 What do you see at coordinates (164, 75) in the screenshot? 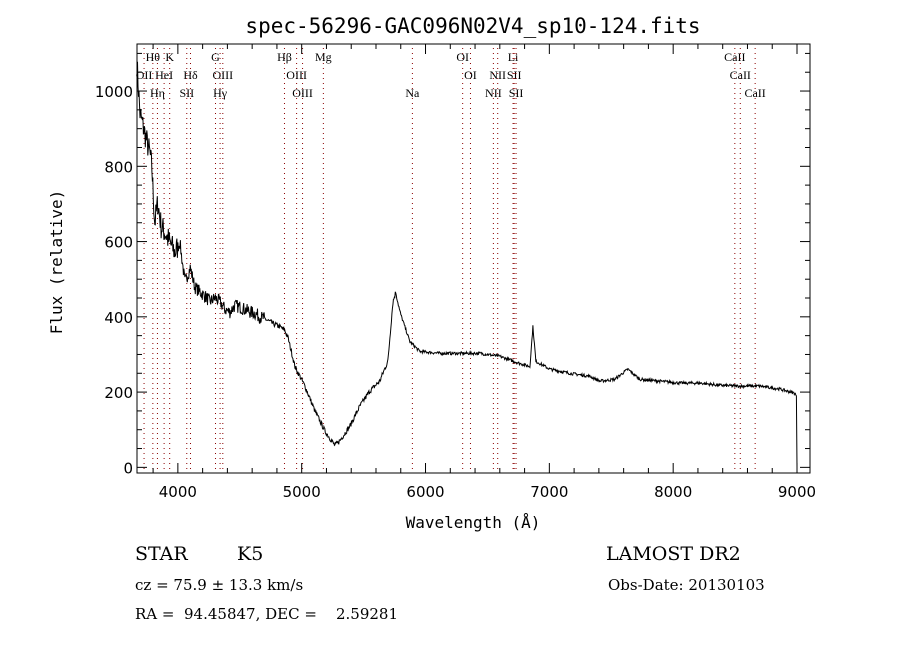
I see `line-marker-label: HeI` at bounding box center [164, 75].